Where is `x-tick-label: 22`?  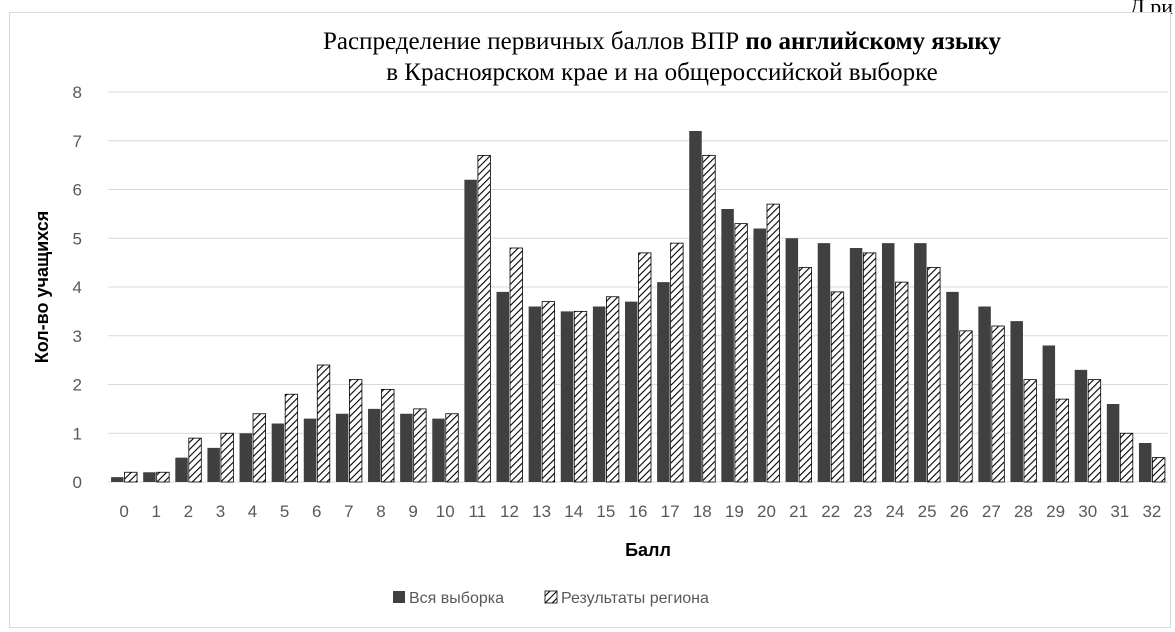 x-tick-label: 22 is located at coordinates (830, 511).